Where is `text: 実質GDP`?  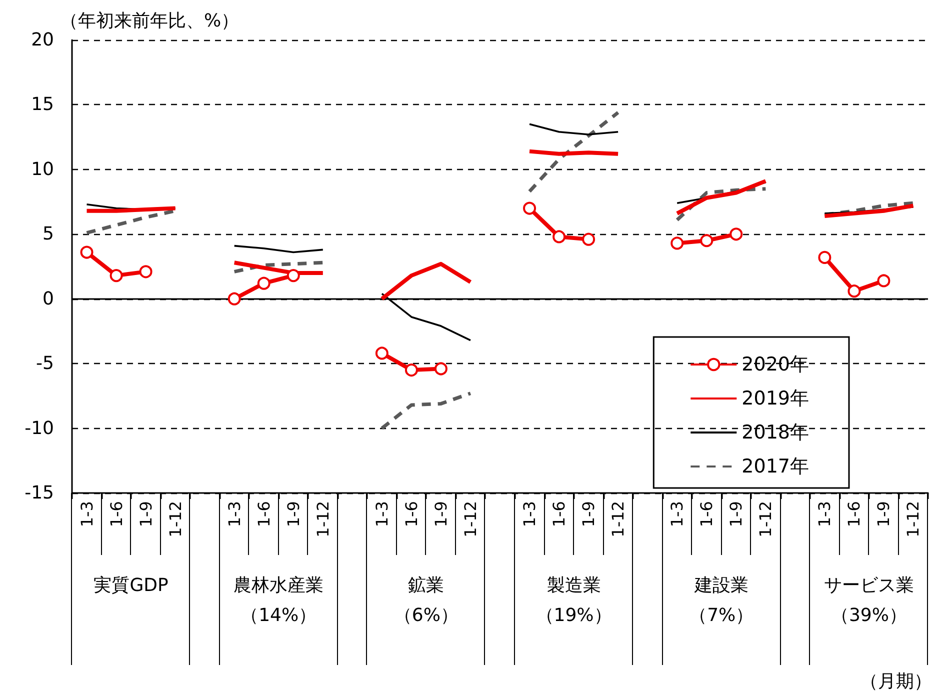 text: 実質GDP is located at coordinates (131, 586).